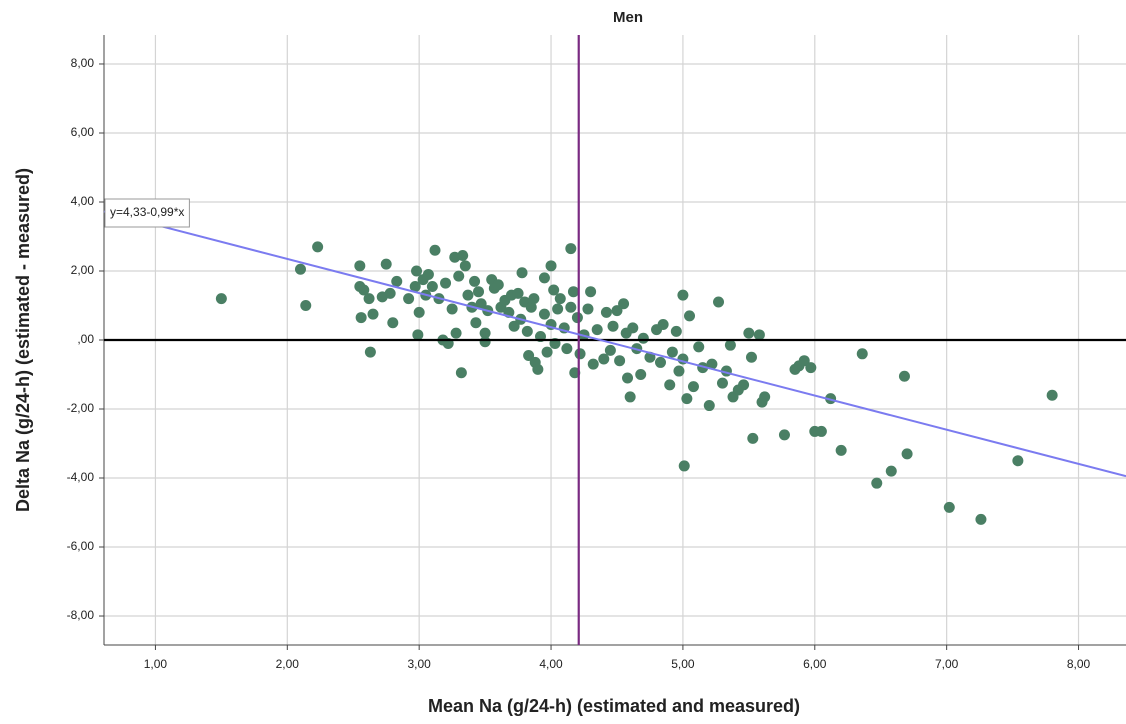 The image size is (1126, 724). Describe the element at coordinates (815, 664) in the screenshot. I see `x-tick-label: 6,00` at that location.